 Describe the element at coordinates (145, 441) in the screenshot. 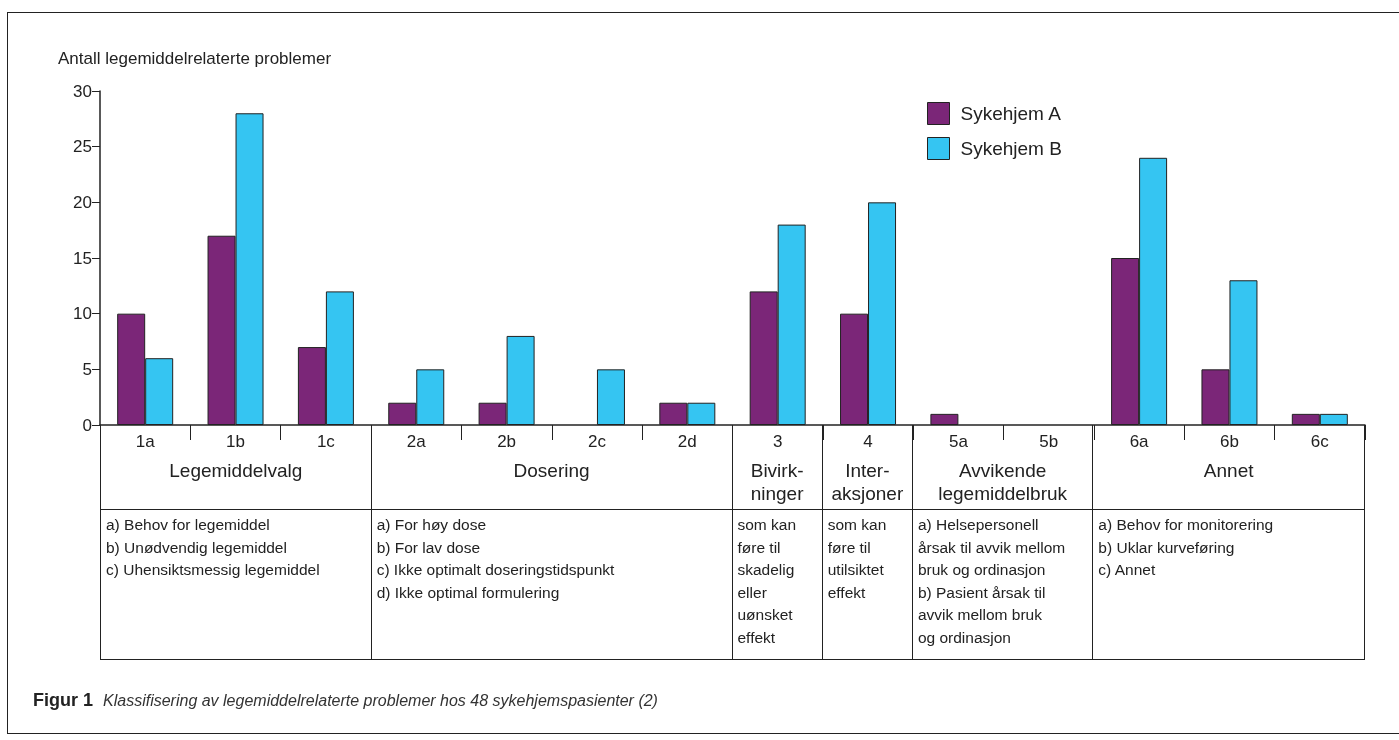

I see `x-tick-label: 1a` at that location.